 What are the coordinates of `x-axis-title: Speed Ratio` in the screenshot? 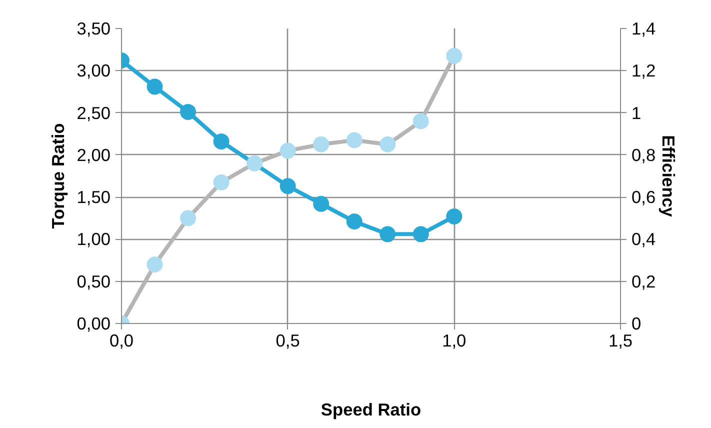 It's located at (371, 410).